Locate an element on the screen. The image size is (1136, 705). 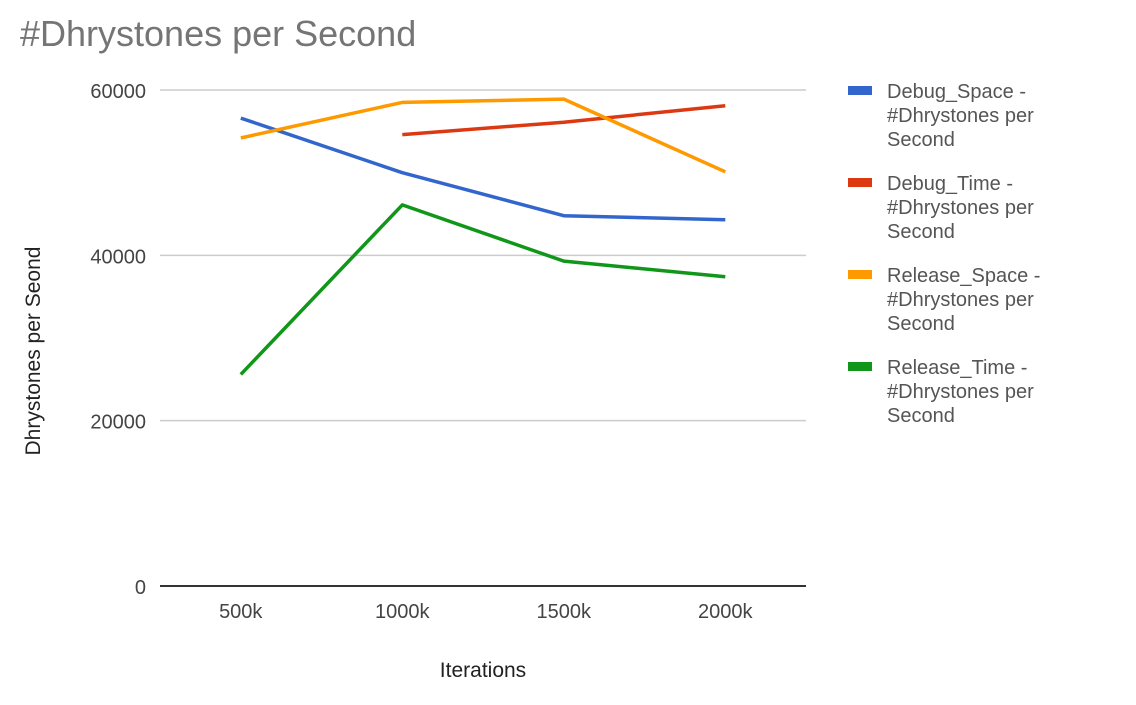
x-tick-label: 1000k is located at coordinates (402, 612).